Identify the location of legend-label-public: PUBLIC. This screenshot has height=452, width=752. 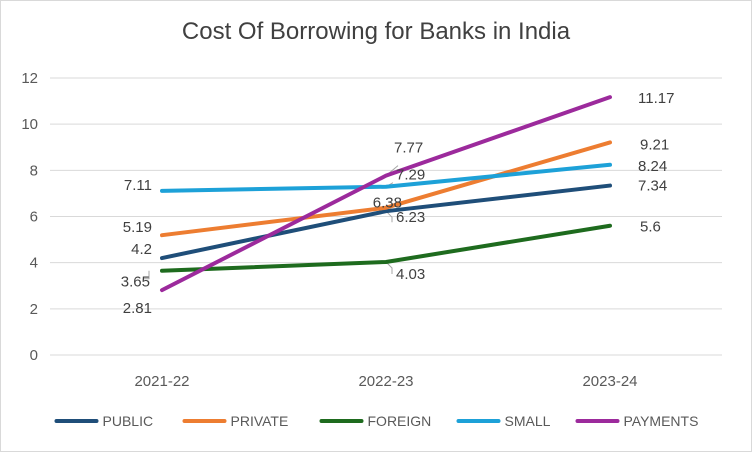
(128, 421).